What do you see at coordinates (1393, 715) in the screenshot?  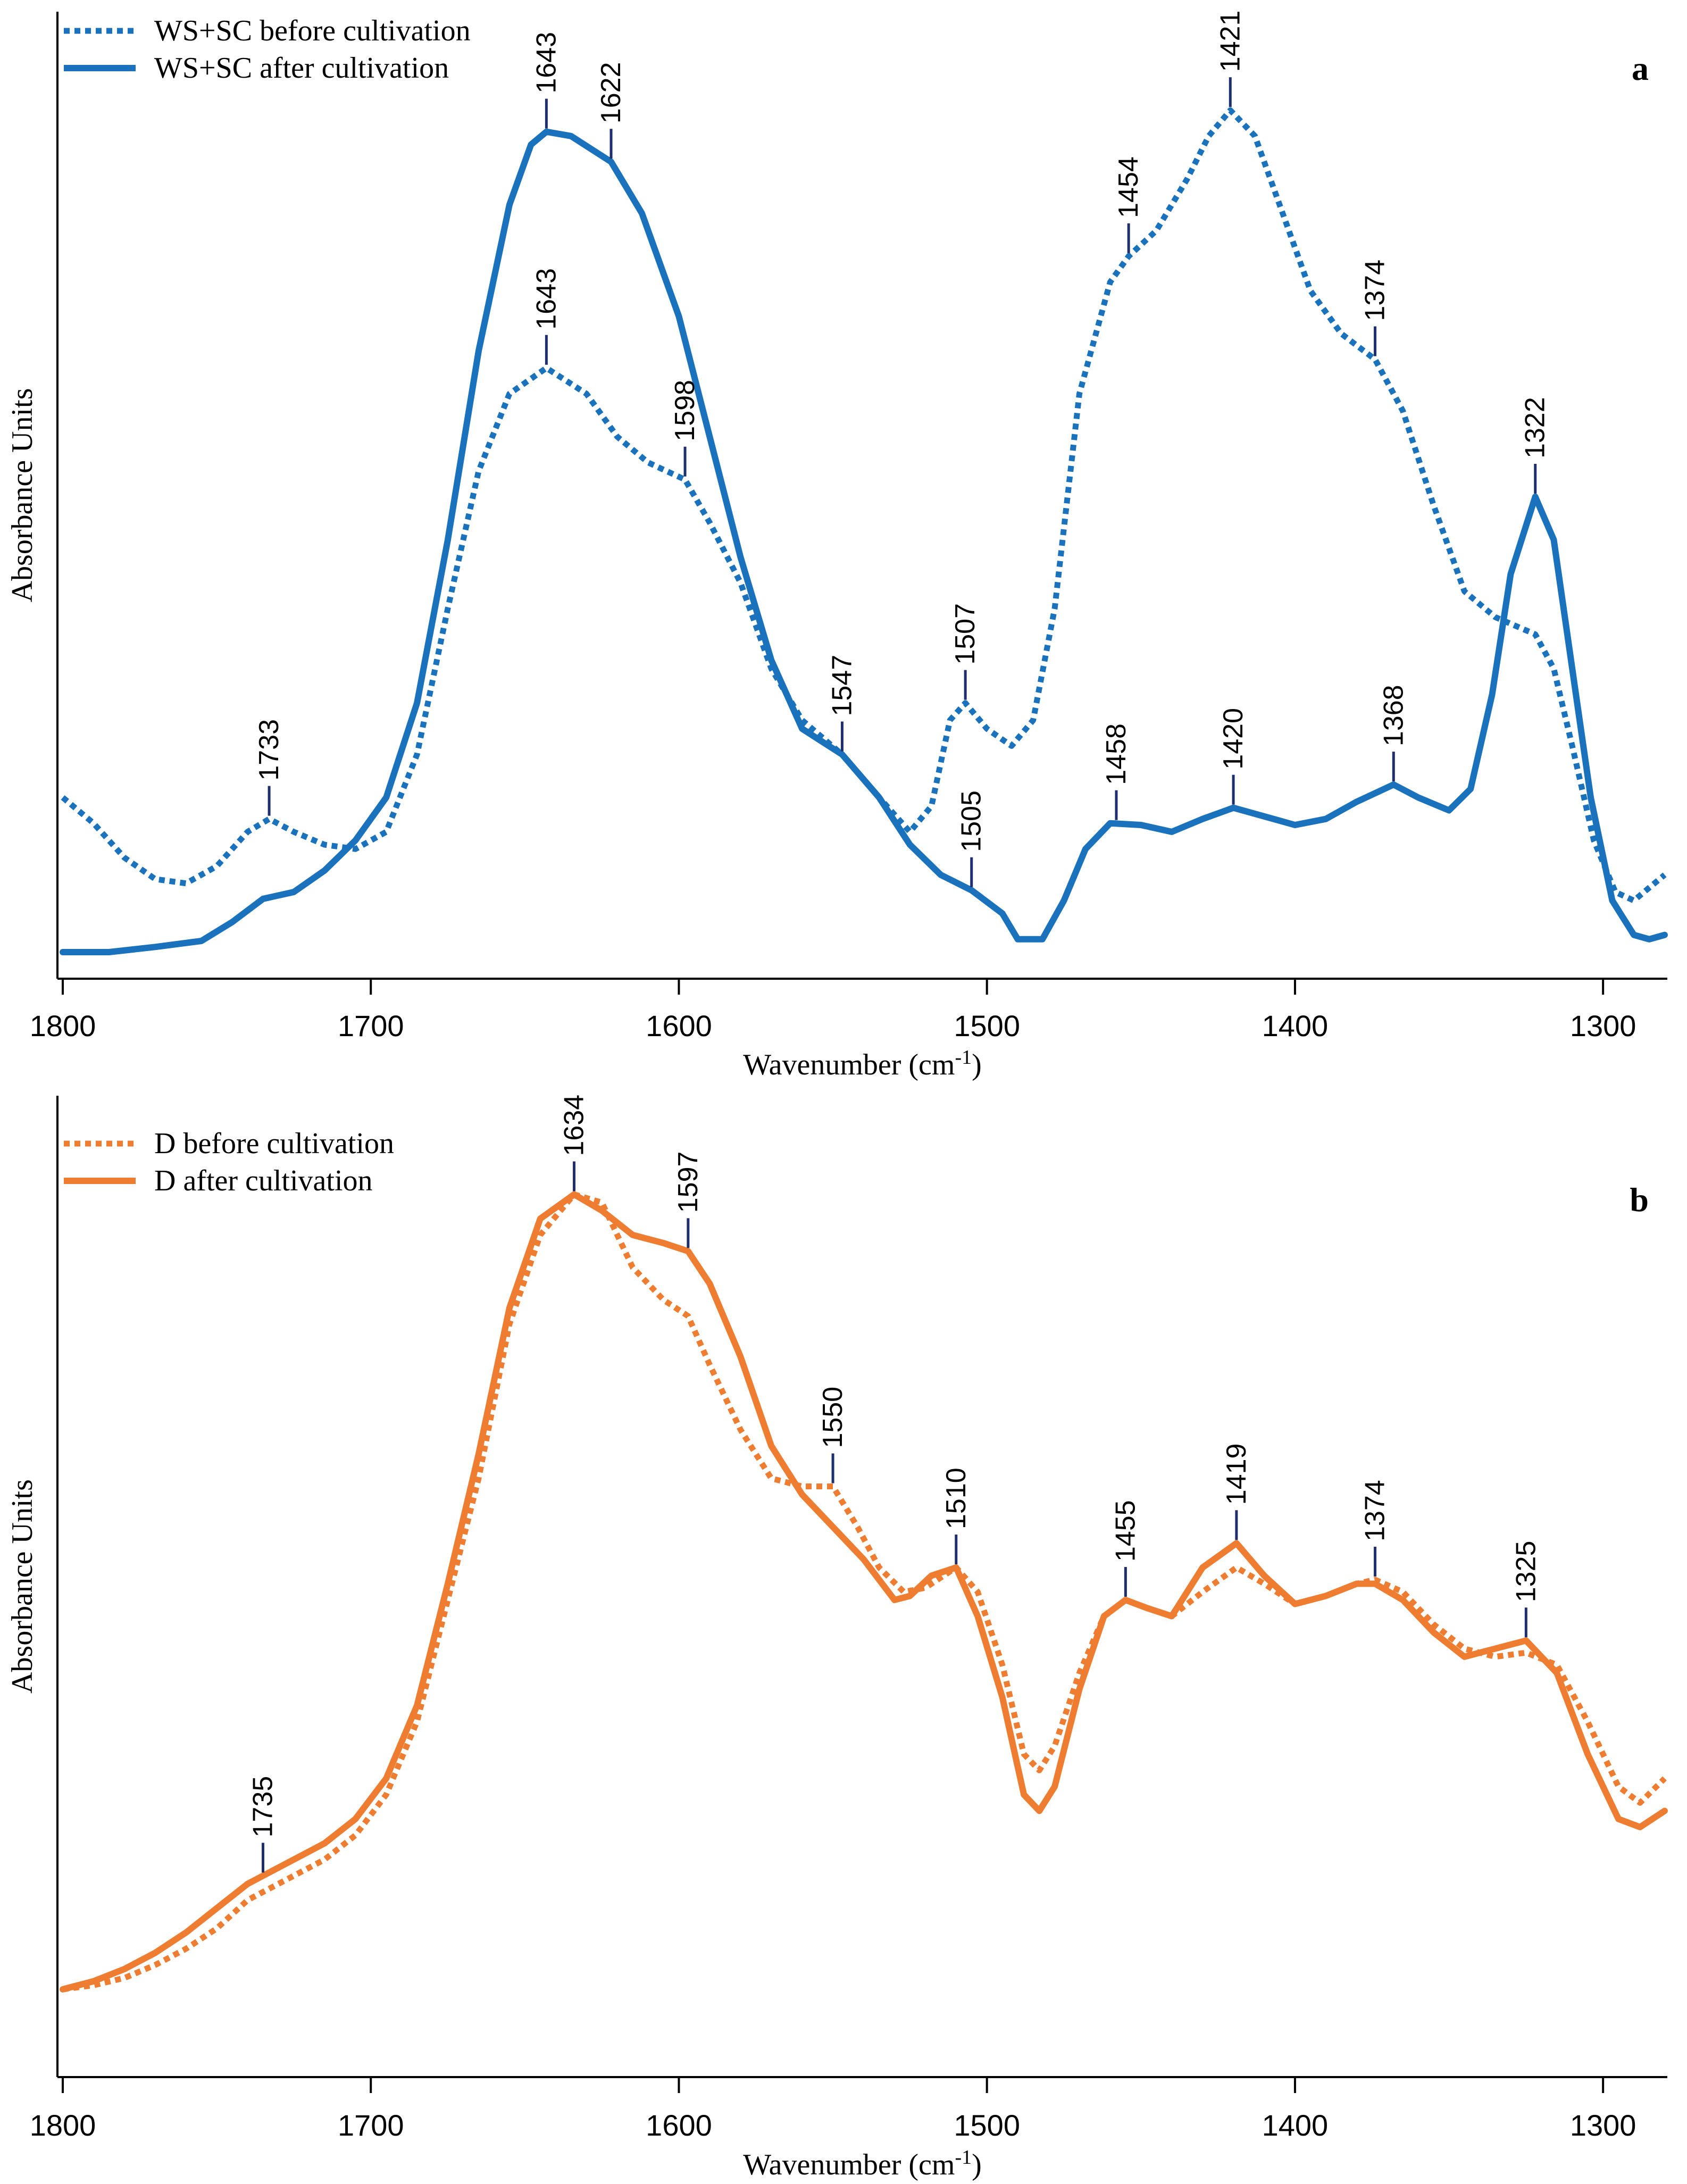 I see `peak-label: 1368` at bounding box center [1393, 715].